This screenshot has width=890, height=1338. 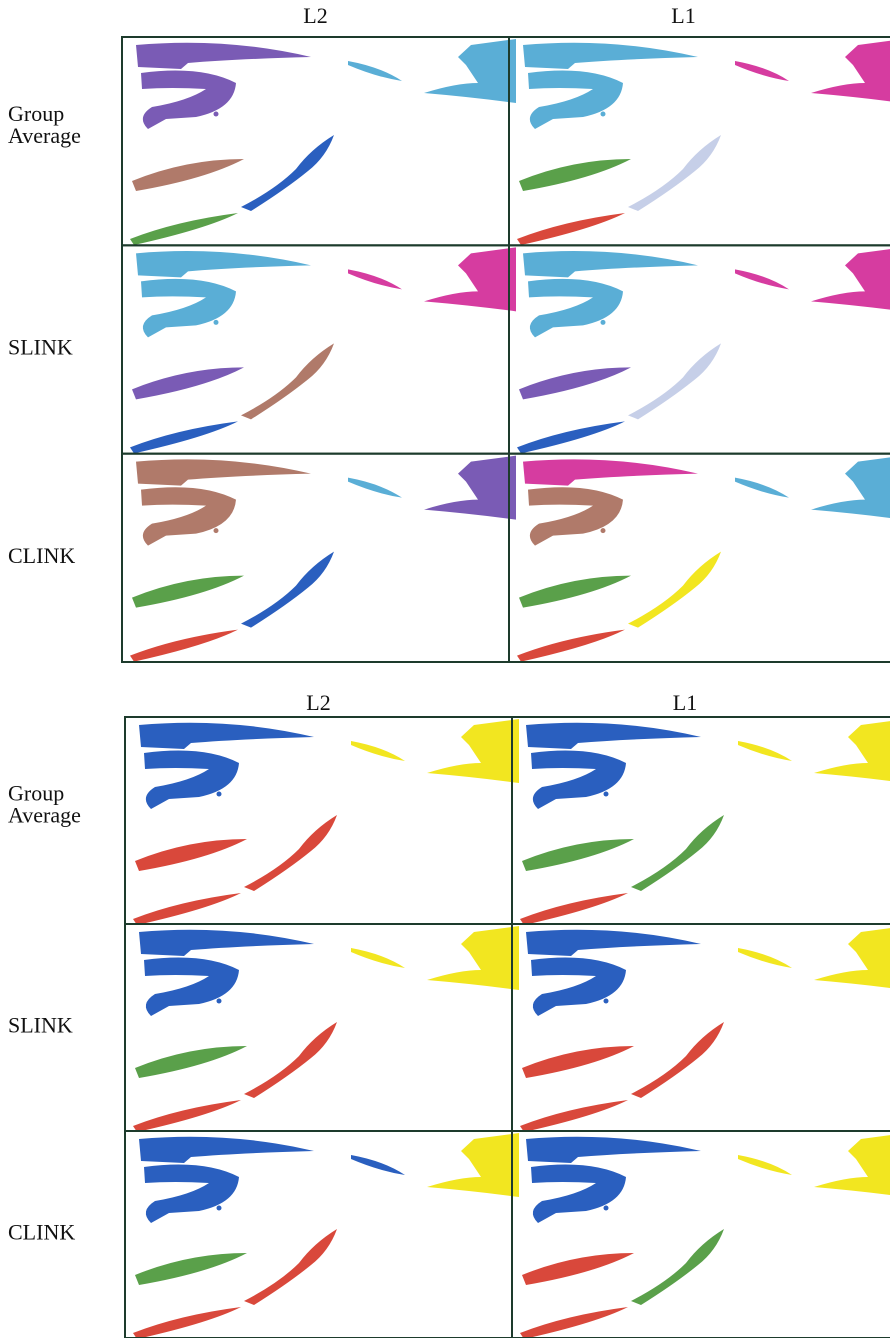 I want to click on column-header: L2, so click(x=318, y=702).